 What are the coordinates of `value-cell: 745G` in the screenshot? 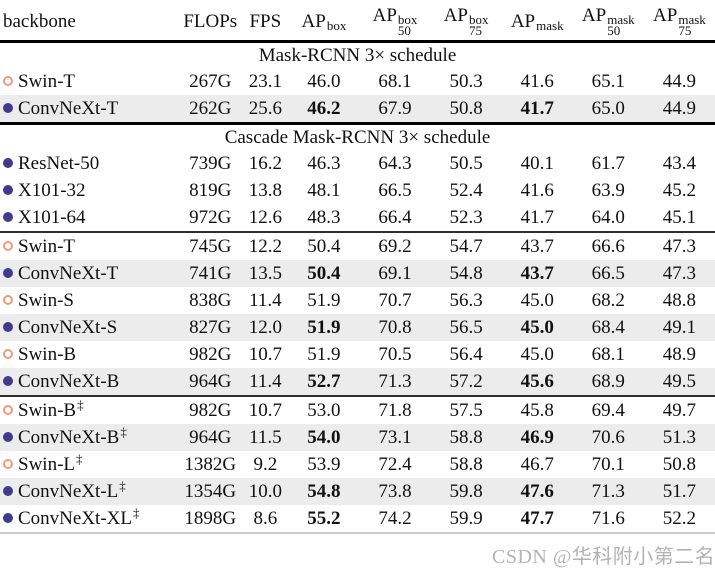 It's located at (210, 245).